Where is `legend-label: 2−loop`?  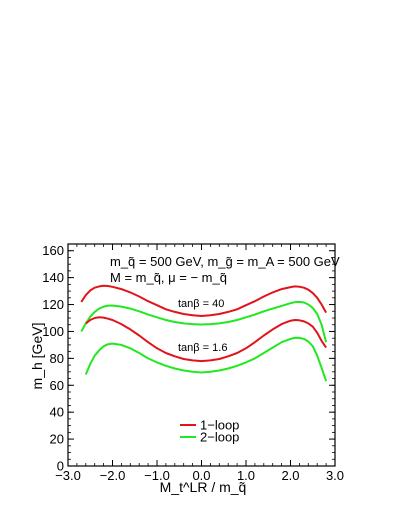
legend-label: 2−loop is located at coordinates (219, 437).